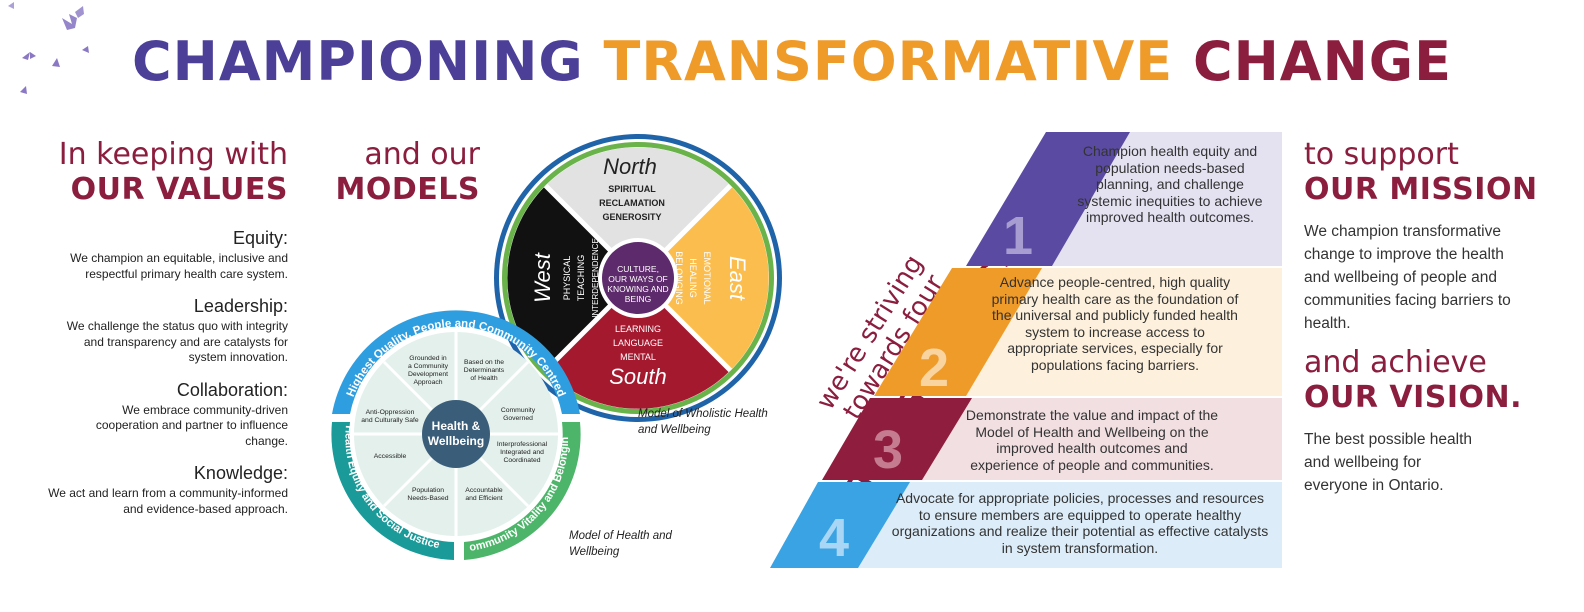 Image resolution: width=1584 pixels, height=612 pixels. I want to click on direction-4: 4, so click(1026, 525).